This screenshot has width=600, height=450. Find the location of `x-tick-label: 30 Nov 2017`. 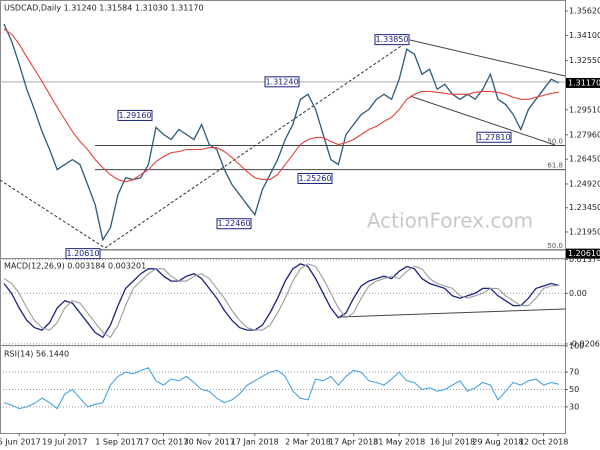

x-tick-label: 30 Nov 2017 is located at coordinates (209, 442).